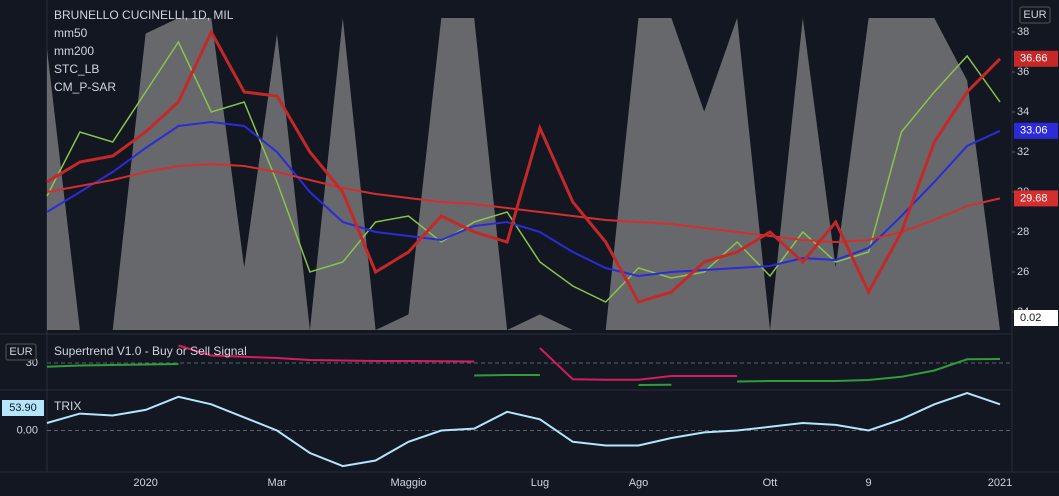  I want to click on x-tick-label: 2021, so click(1000, 483).